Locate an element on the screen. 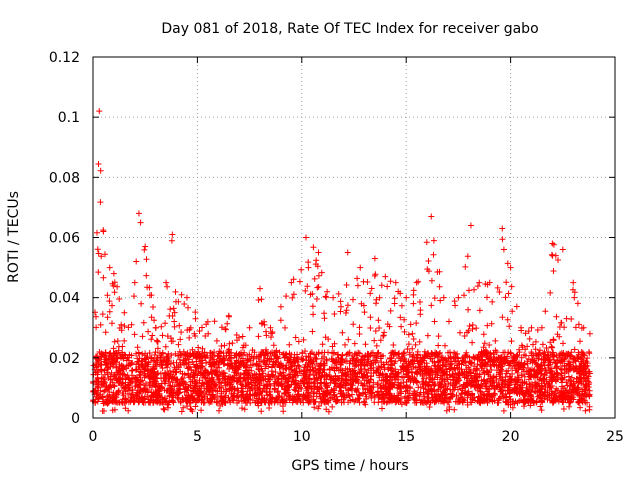  y-axis-label: ROTI / TECUs is located at coordinates (14, 237).